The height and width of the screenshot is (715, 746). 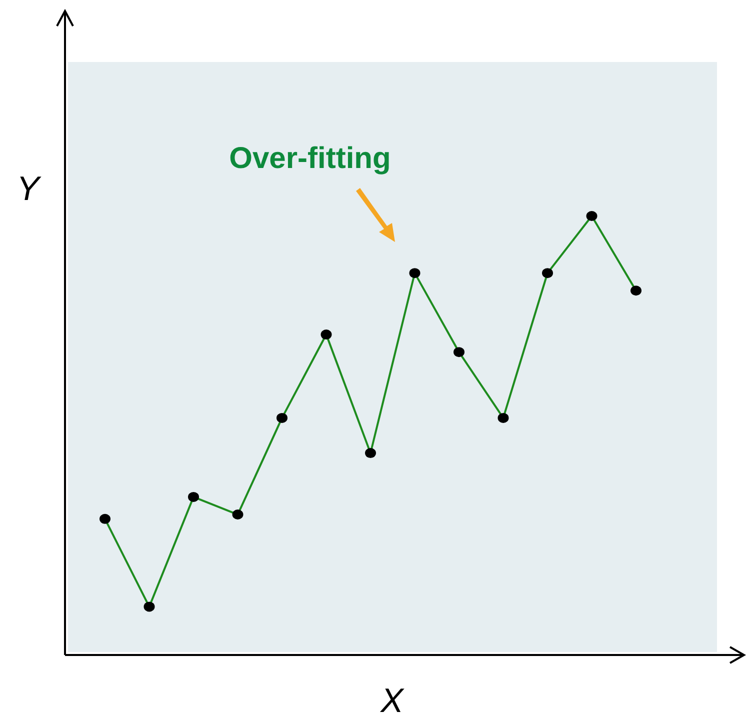 What do you see at coordinates (392, 698) in the screenshot?
I see `x-axis-title: X` at bounding box center [392, 698].